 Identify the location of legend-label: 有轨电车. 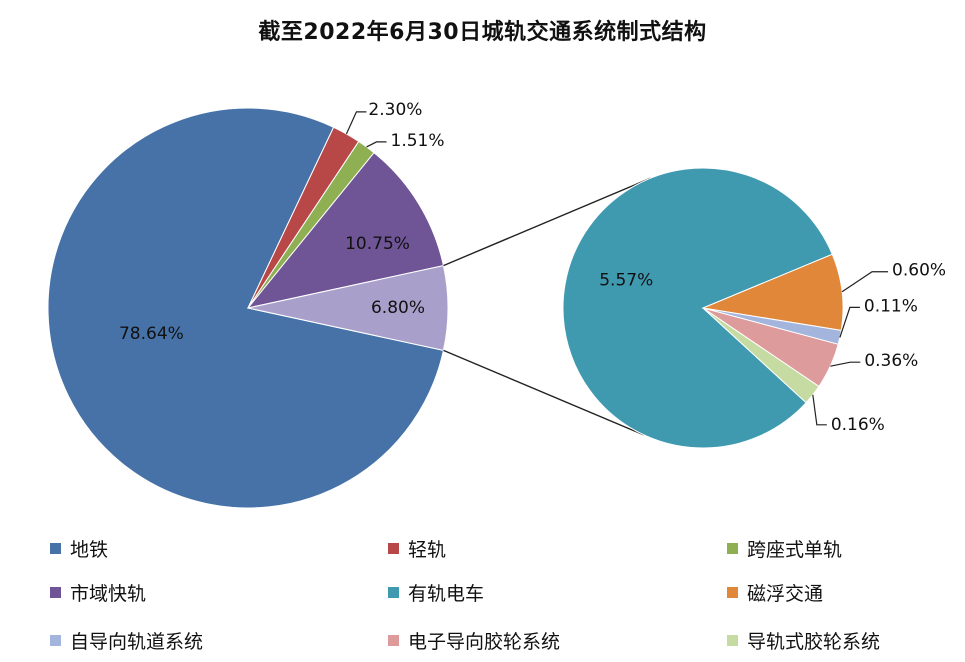
(446, 593).